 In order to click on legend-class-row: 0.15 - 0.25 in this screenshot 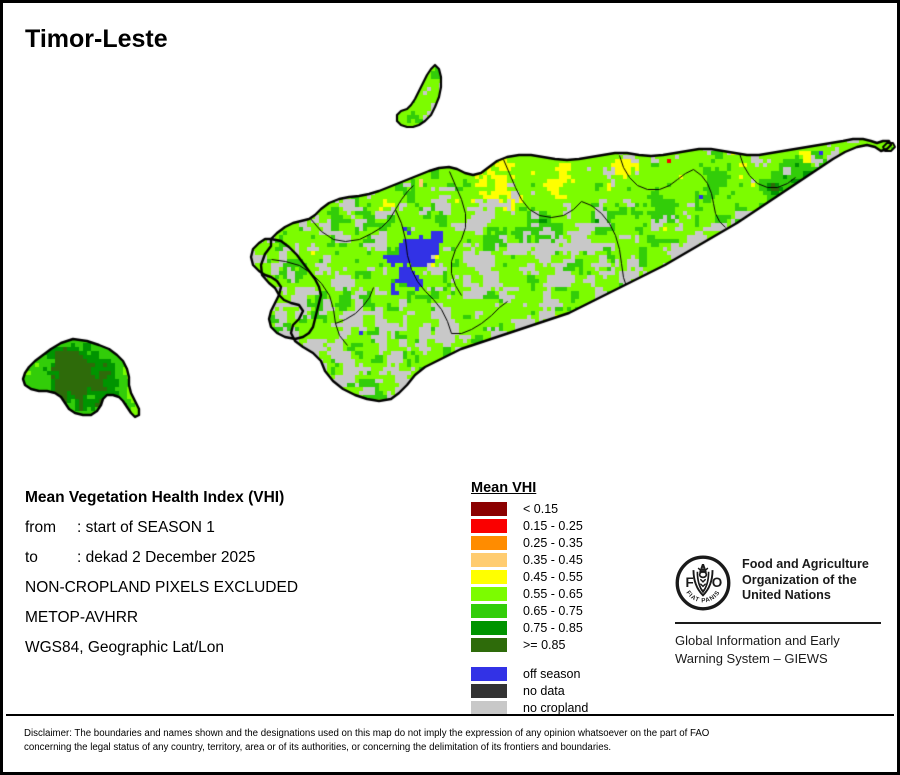, I will do `click(571, 526)`.